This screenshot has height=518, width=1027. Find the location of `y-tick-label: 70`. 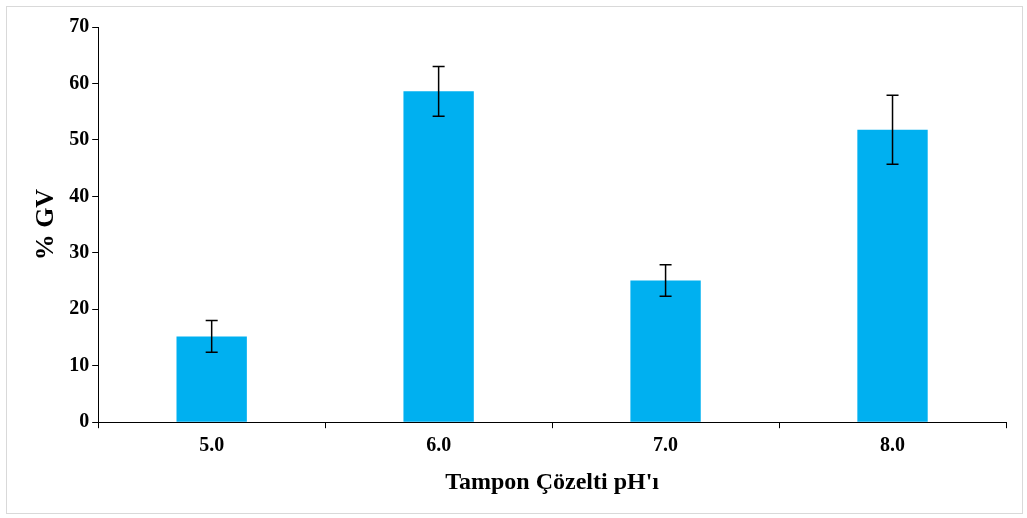

y-tick-label: 70 is located at coordinates (79, 25).